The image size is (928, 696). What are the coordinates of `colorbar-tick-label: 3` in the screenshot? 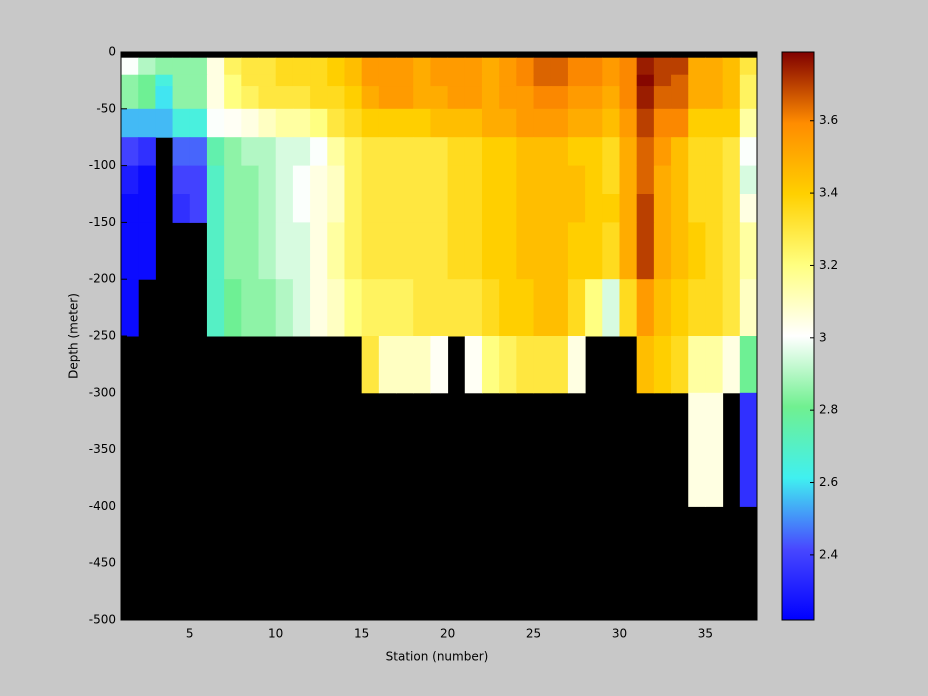 It's located at (823, 337).